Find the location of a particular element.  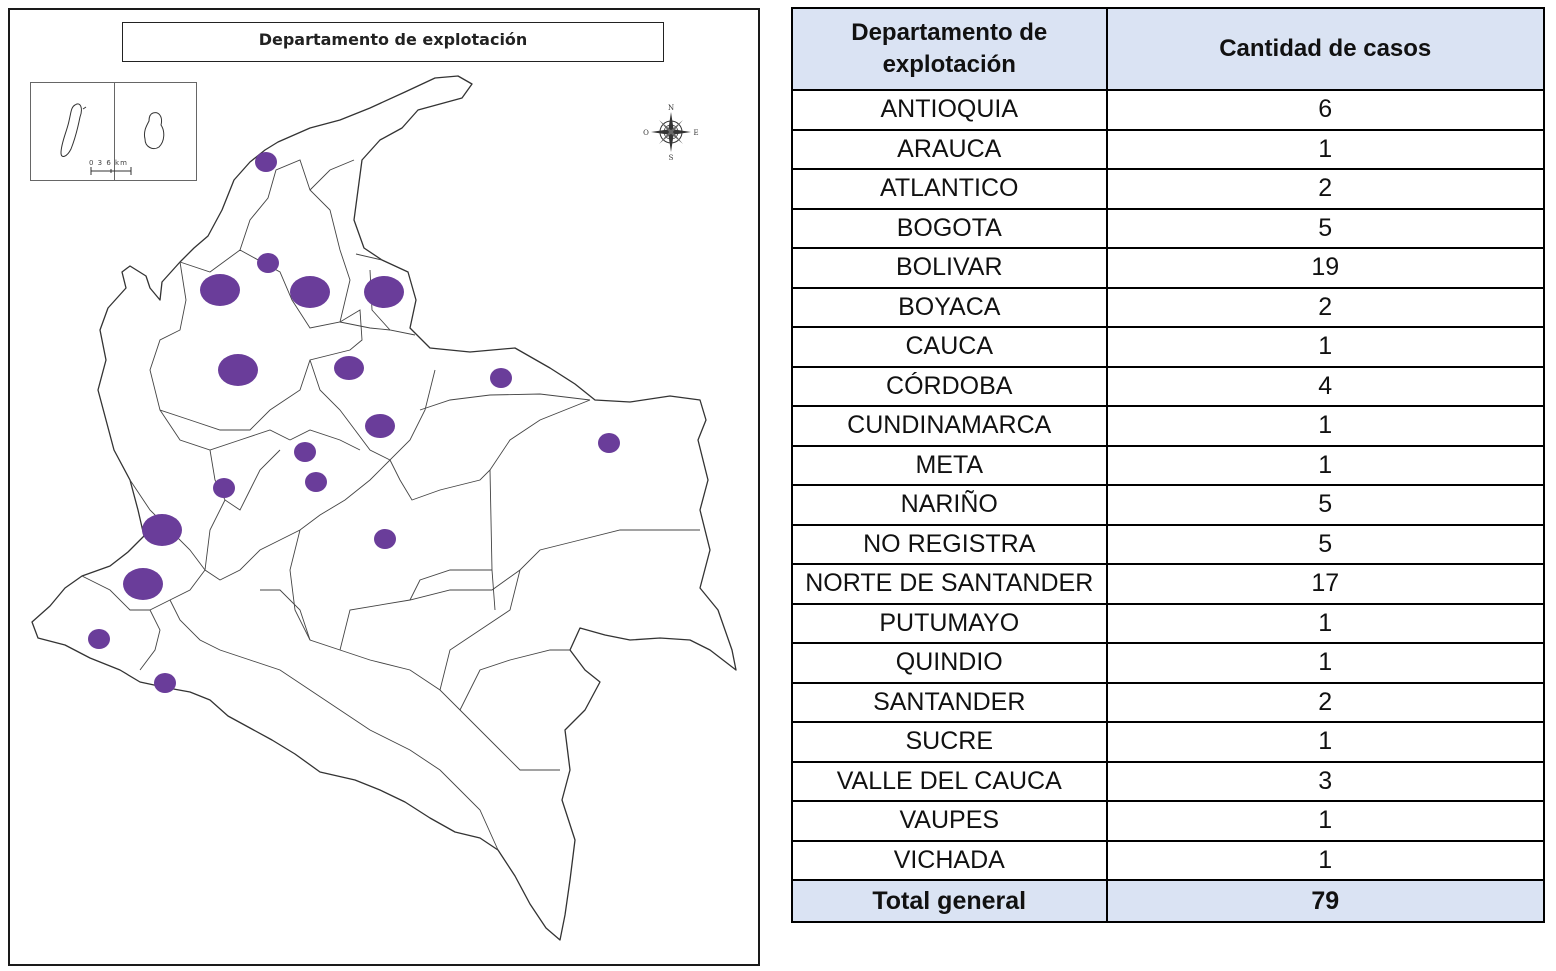

department-cell: VAUPES is located at coordinates (949, 821).